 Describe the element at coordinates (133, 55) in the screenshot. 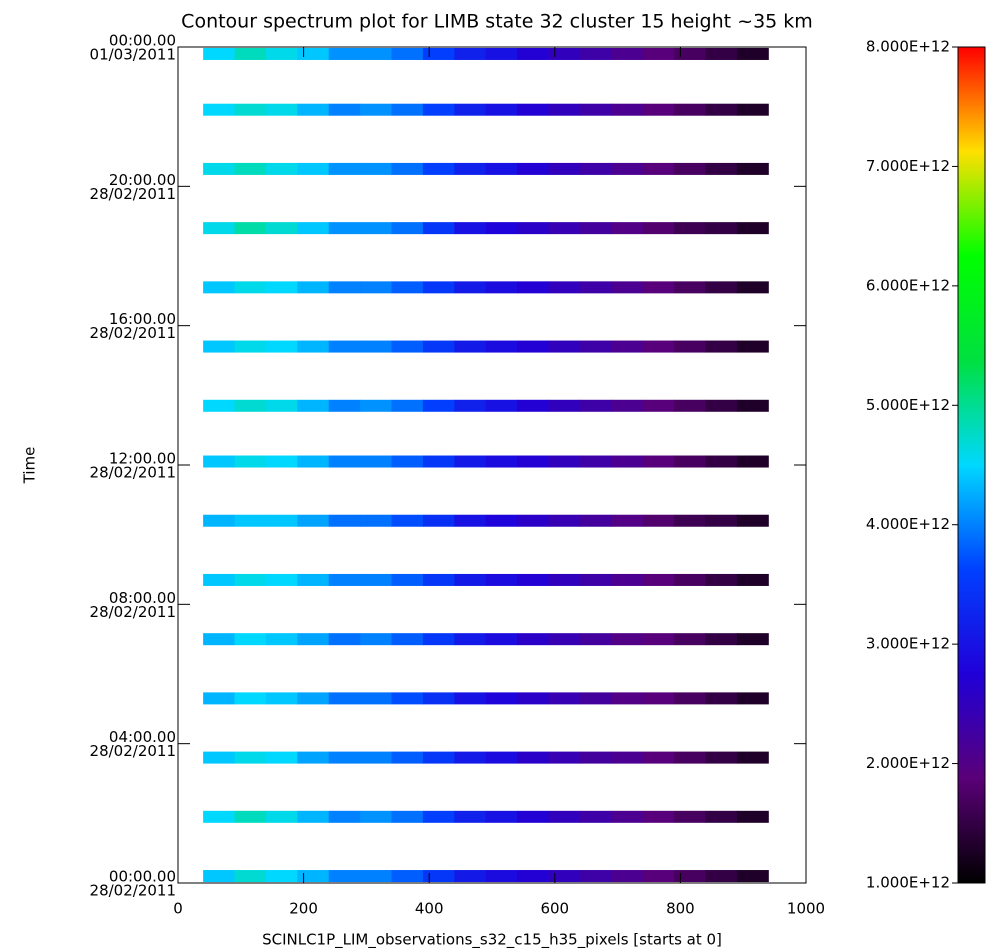

I see `y-tick-date: 01/03/2011` at that location.